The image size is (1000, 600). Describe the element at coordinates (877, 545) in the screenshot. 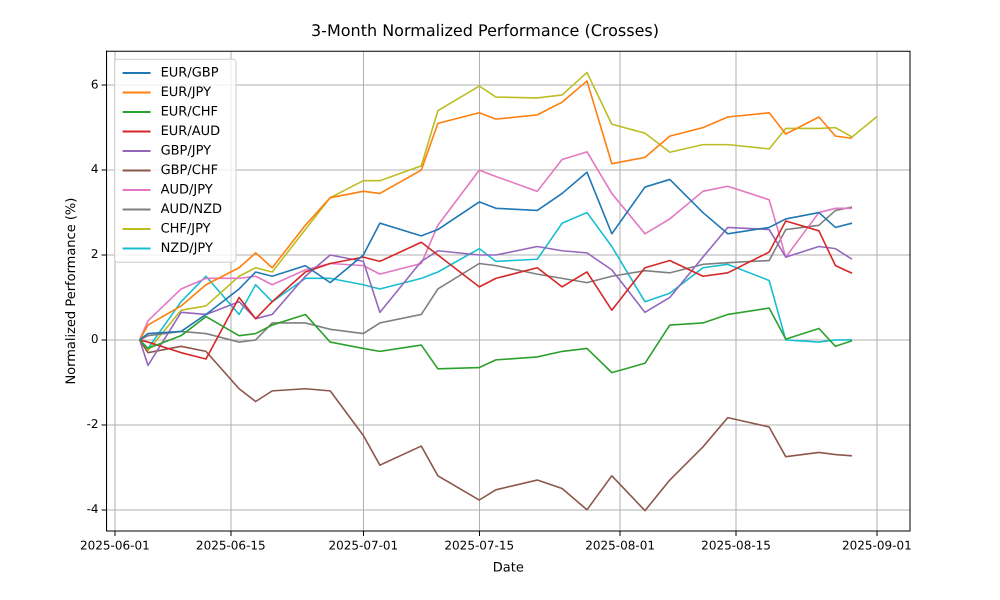

I see `x-tick-label: 2025-09-01` at that location.